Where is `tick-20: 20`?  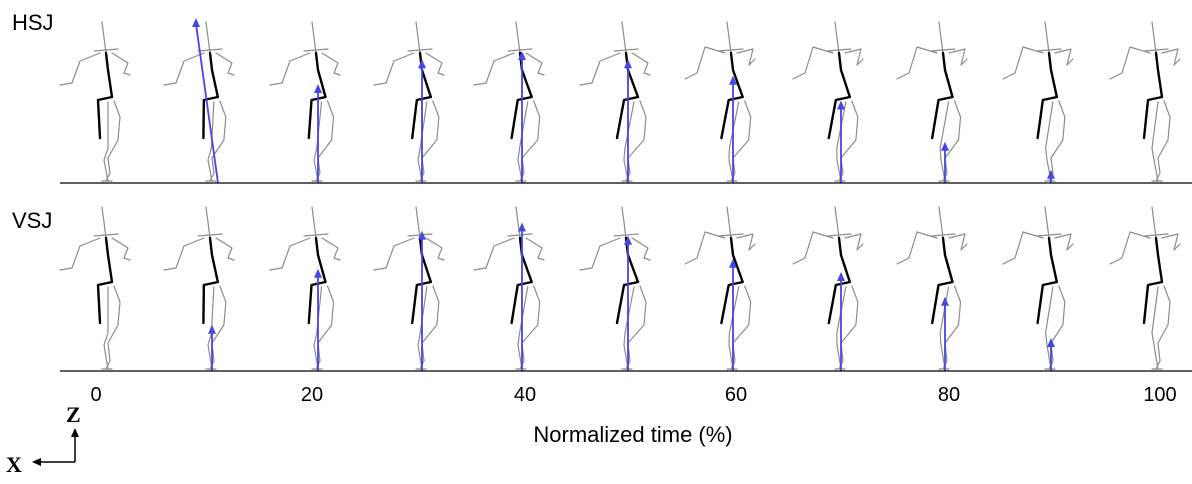 tick-20: 20 is located at coordinates (312, 395).